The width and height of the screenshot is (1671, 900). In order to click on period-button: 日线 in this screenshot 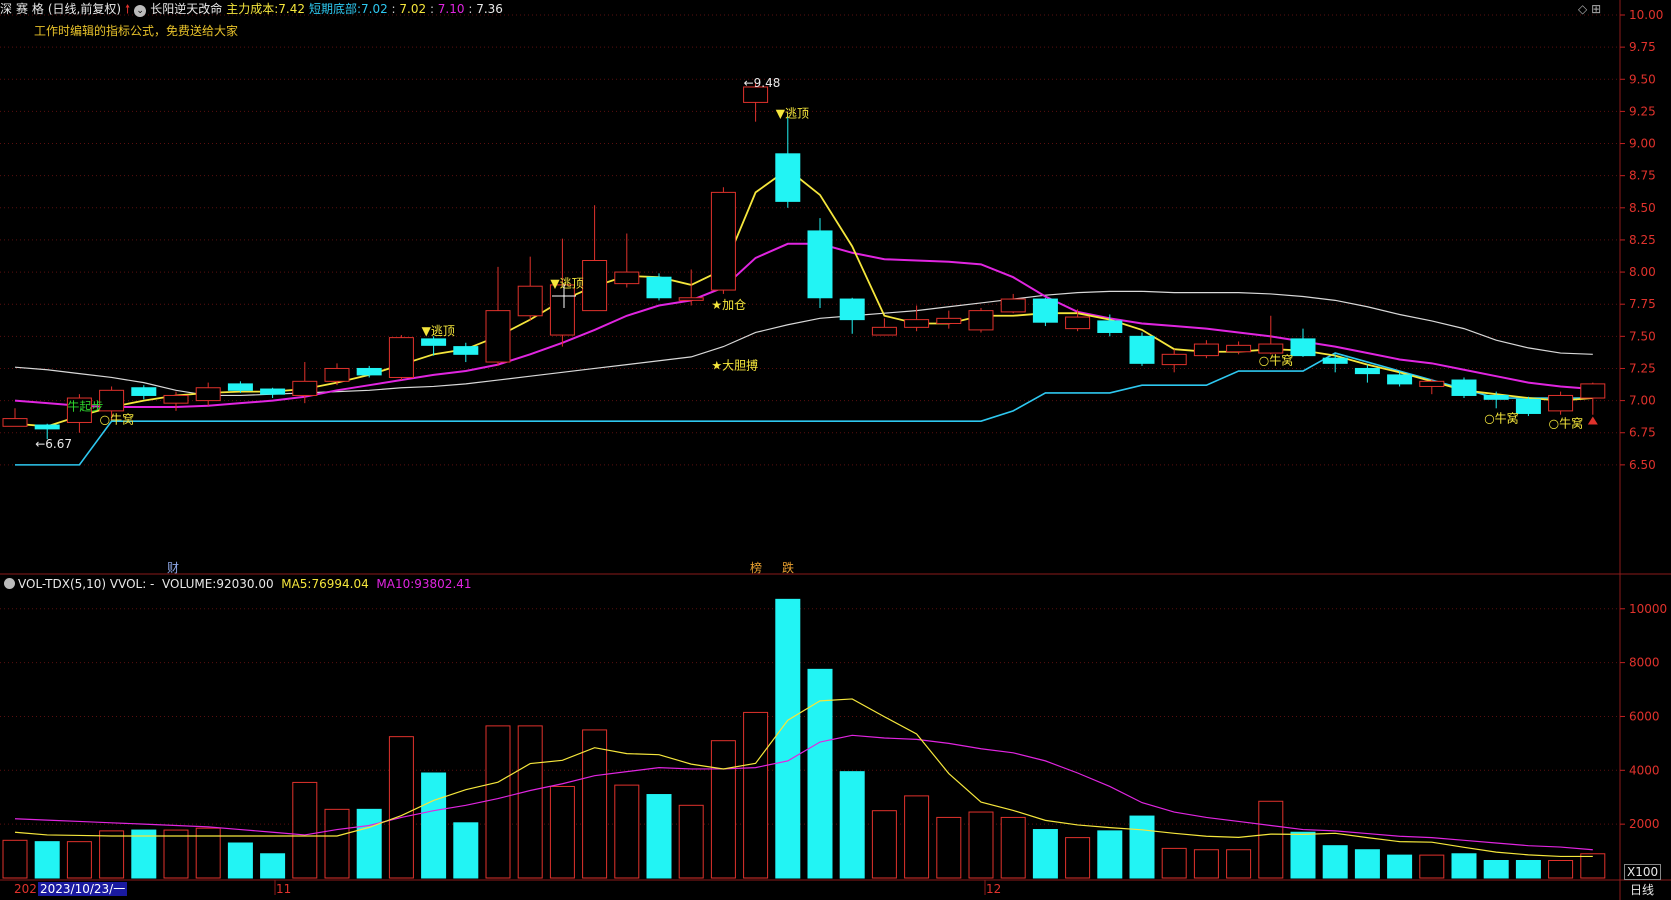, I will do `click(1642, 890)`.